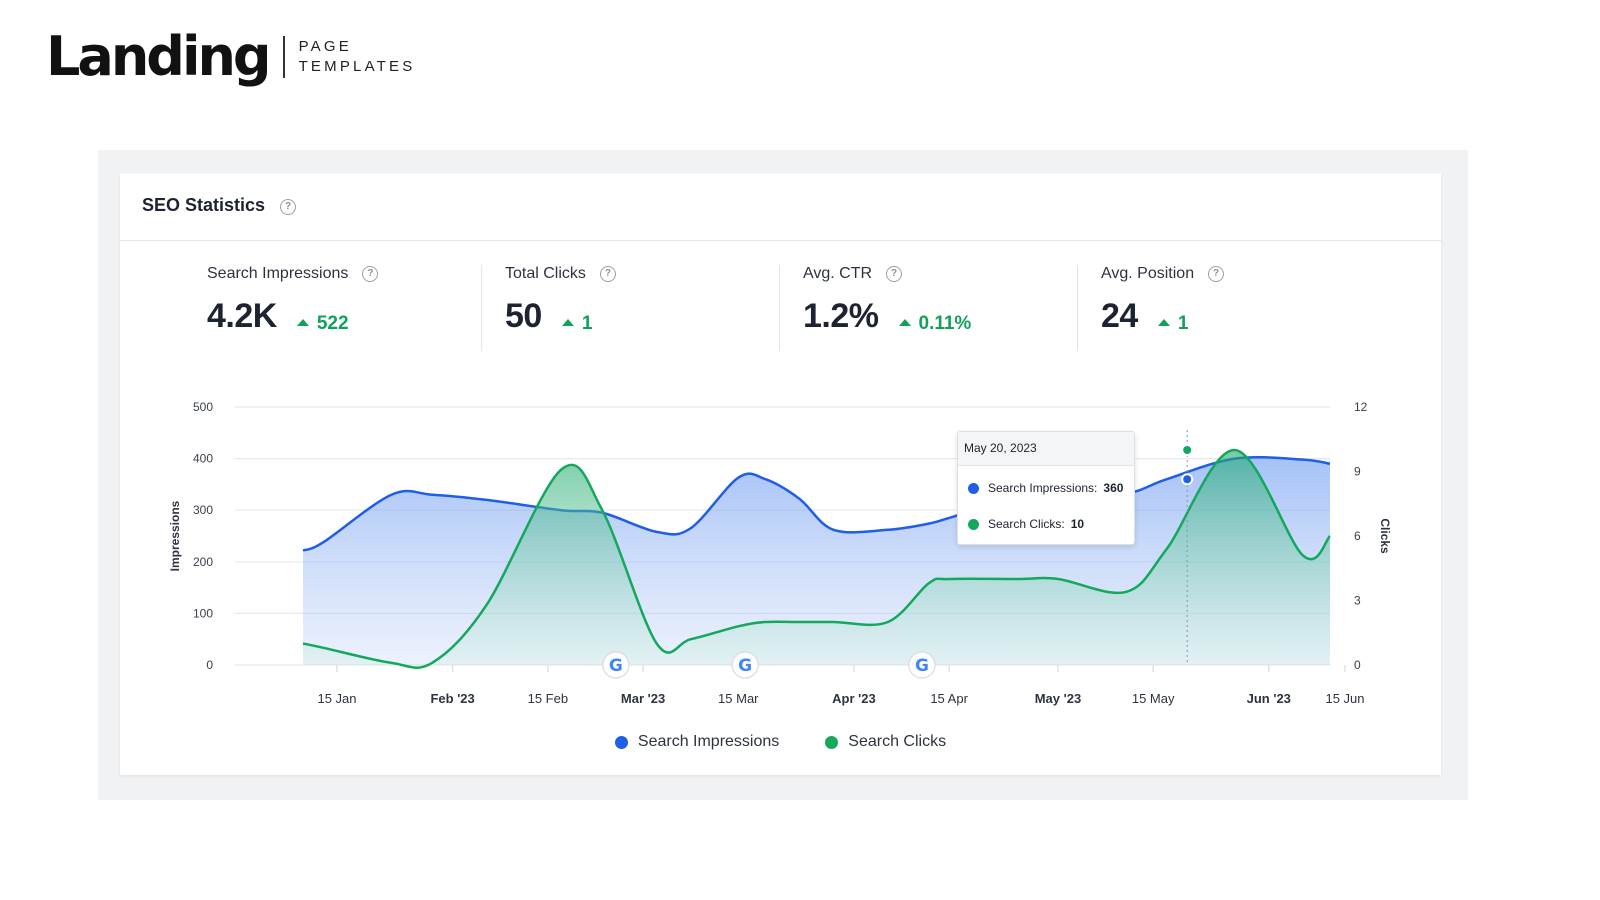 The height and width of the screenshot is (900, 1600). I want to click on stat-change-value: 0.11%, so click(945, 323).